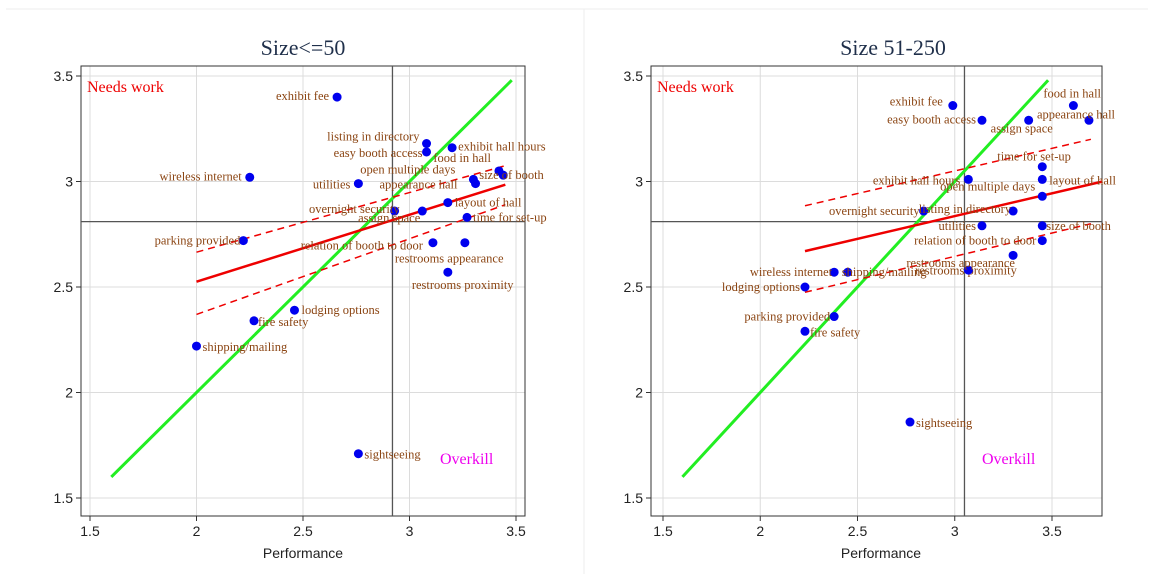  Describe the element at coordinates (337, 97) in the screenshot. I see `data-point-exhibit-fee` at that location.